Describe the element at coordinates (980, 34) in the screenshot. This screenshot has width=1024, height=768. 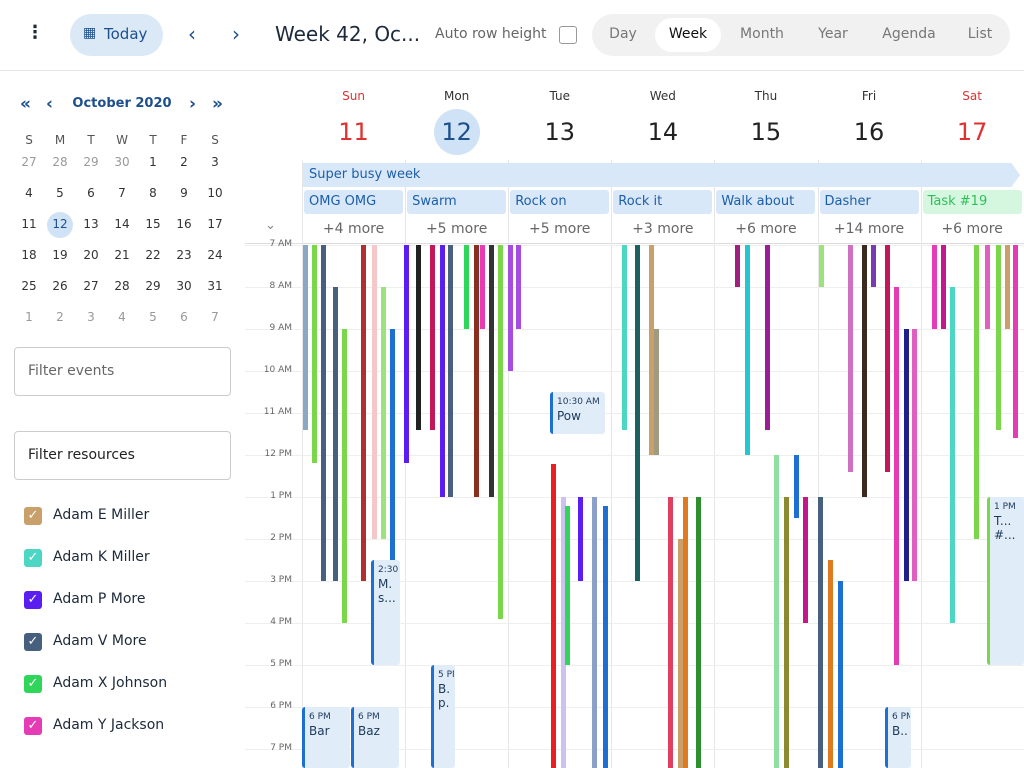
I see `view-button: List` at that location.